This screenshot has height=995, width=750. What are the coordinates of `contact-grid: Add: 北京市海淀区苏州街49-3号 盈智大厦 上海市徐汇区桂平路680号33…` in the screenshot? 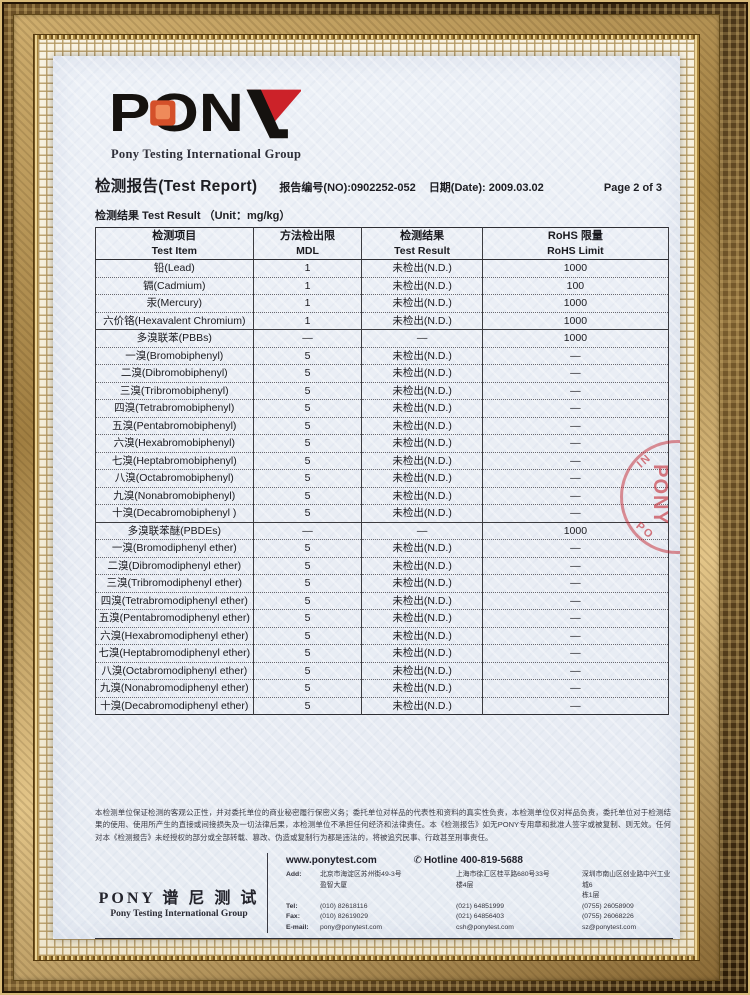 It's located at (475, 901).